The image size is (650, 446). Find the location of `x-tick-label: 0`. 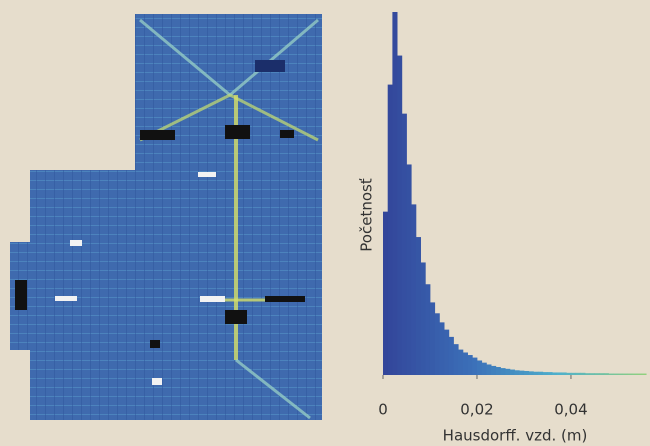

x-tick-label: 0 is located at coordinates (383, 410).